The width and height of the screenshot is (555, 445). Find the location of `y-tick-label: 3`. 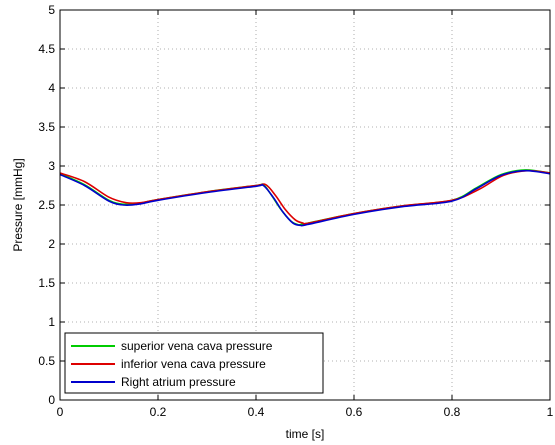

y-tick-label: 3 is located at coordinates (51, 166).